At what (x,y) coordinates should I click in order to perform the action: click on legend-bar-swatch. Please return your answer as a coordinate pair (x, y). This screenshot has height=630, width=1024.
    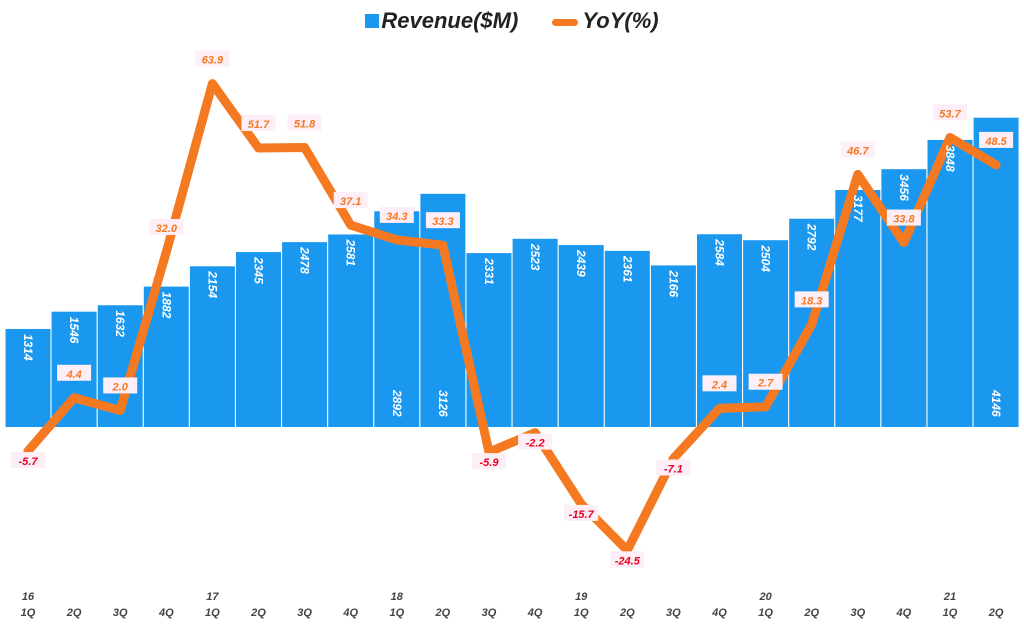
    Looking at the image, I should click on (372, 21).